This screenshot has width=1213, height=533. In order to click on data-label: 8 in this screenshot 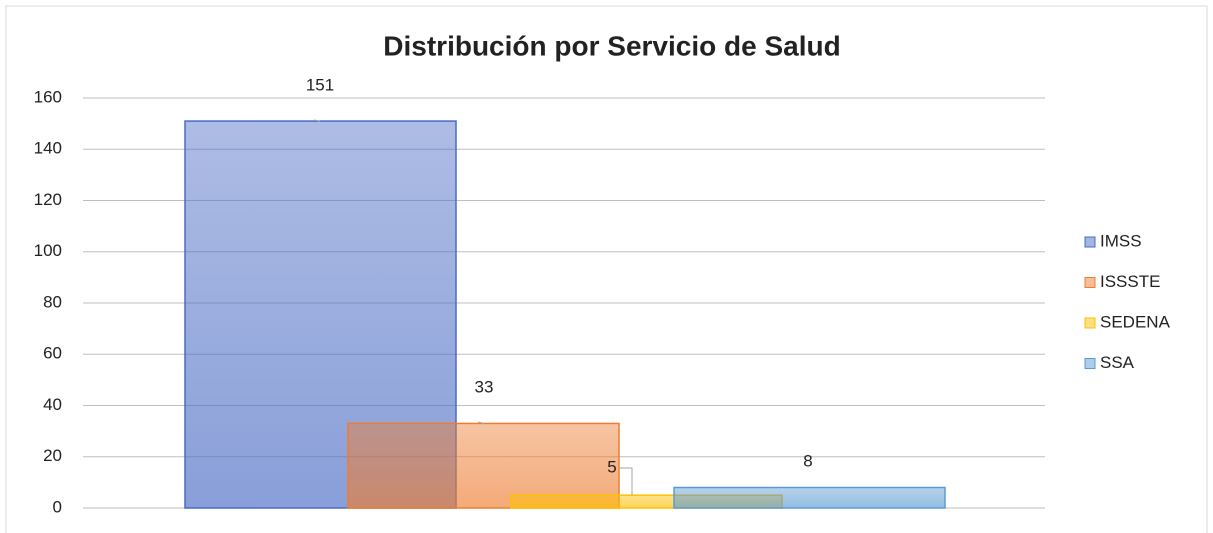, I will do `click(807, 460)`.